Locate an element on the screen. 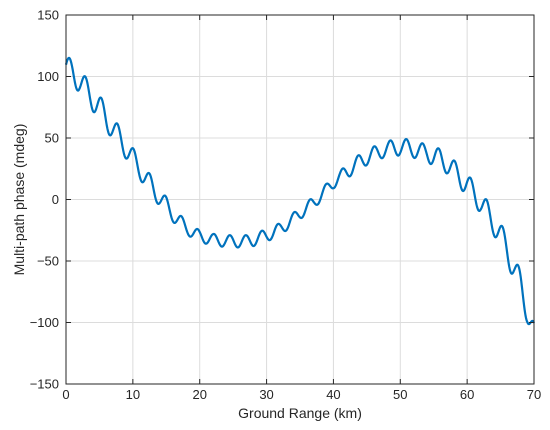 This screenshot has height=430, width=550. x-tick-label: 20 is located at coordinates (199, 394).